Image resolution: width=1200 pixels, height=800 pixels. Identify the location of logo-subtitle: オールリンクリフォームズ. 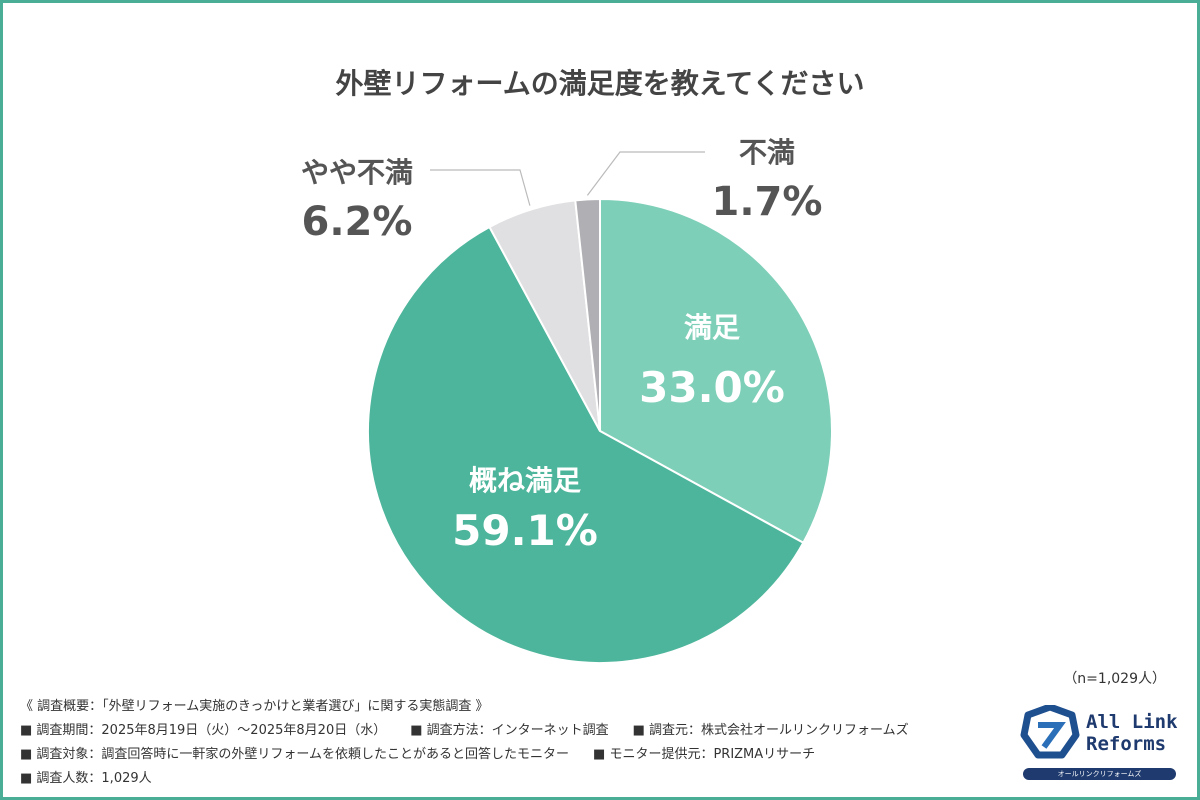
(1099, 774).